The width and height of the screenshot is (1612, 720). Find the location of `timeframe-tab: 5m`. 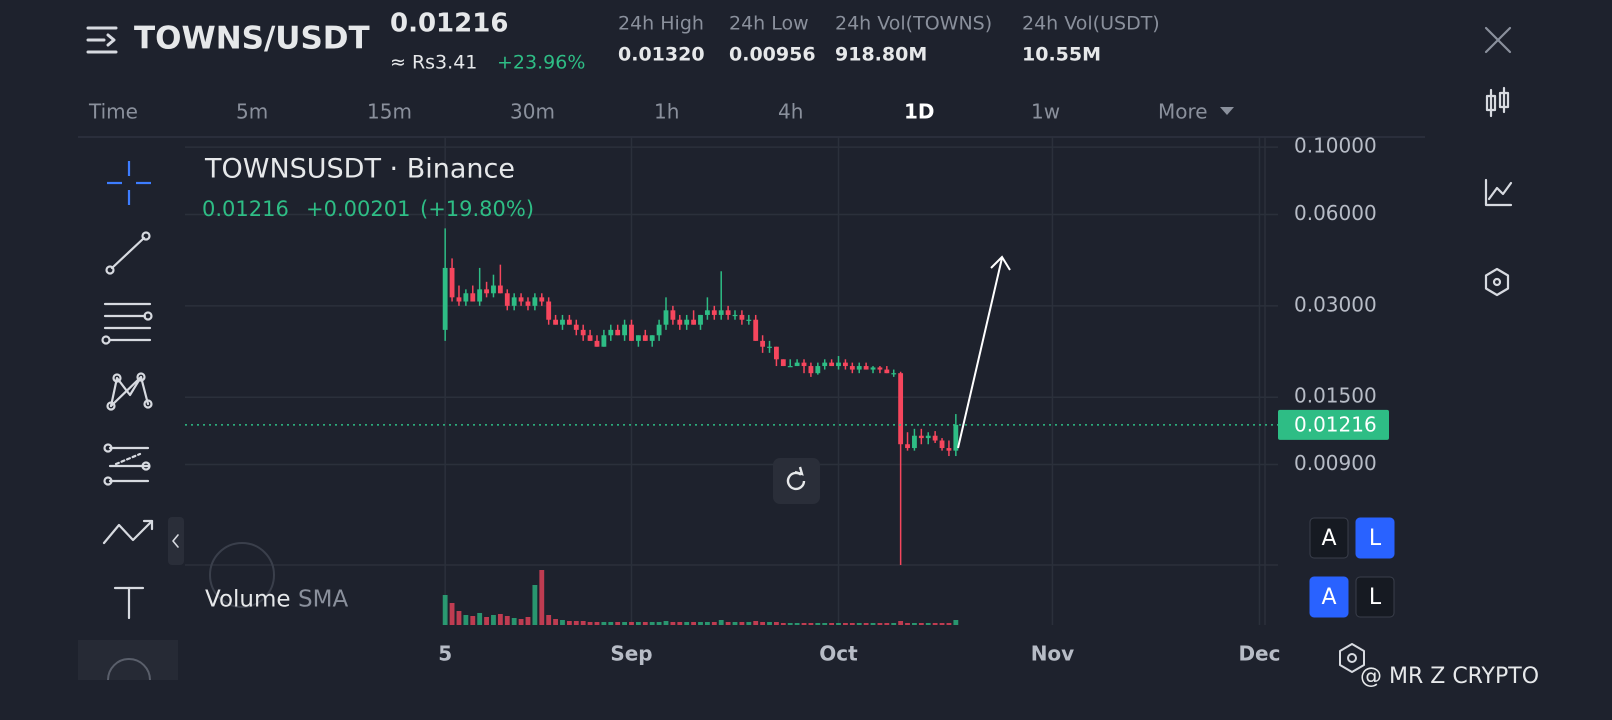

timeframe-tab: 5m is located at coordinates (252, 112).